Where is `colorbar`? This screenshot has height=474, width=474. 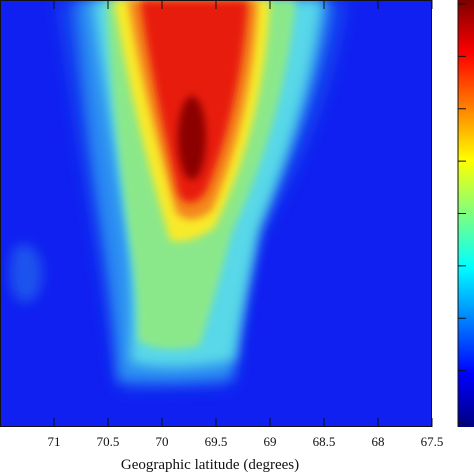 colorbar is located at coordinates (465, 213).